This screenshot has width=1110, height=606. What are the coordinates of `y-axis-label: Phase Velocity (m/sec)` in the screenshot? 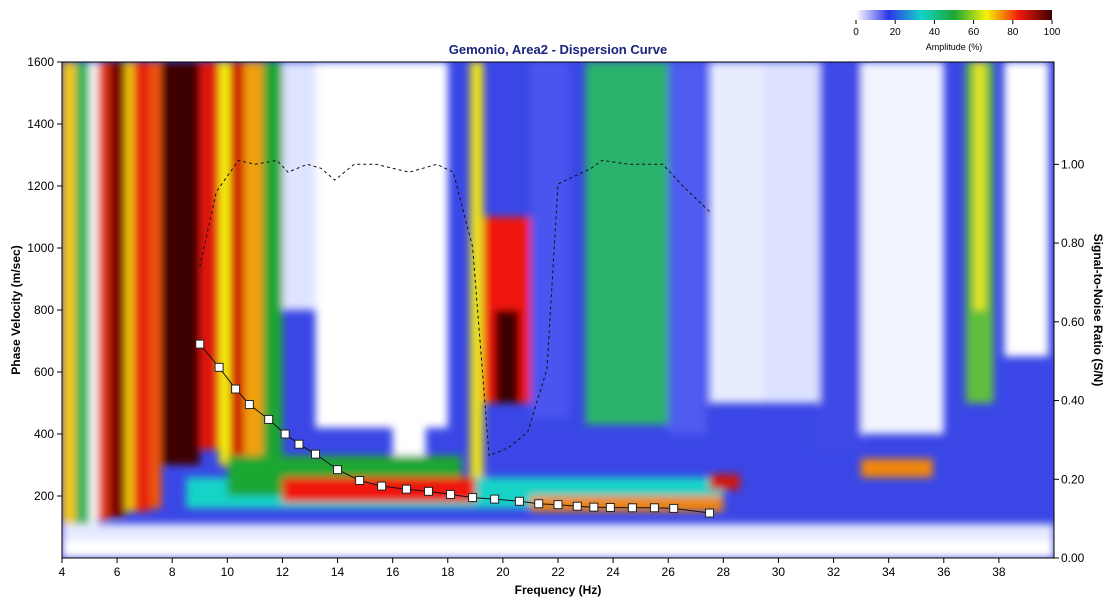 It's located at (16, 309).